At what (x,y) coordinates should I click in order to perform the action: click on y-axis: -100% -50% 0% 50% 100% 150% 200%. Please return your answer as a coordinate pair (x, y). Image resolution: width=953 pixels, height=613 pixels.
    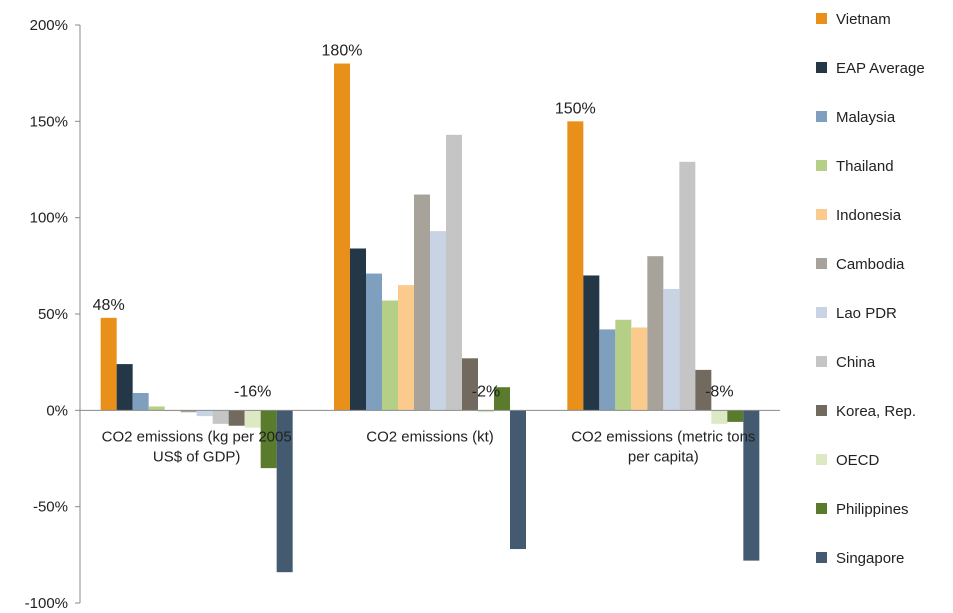
    Looking at the image, I should click on (53, 314).